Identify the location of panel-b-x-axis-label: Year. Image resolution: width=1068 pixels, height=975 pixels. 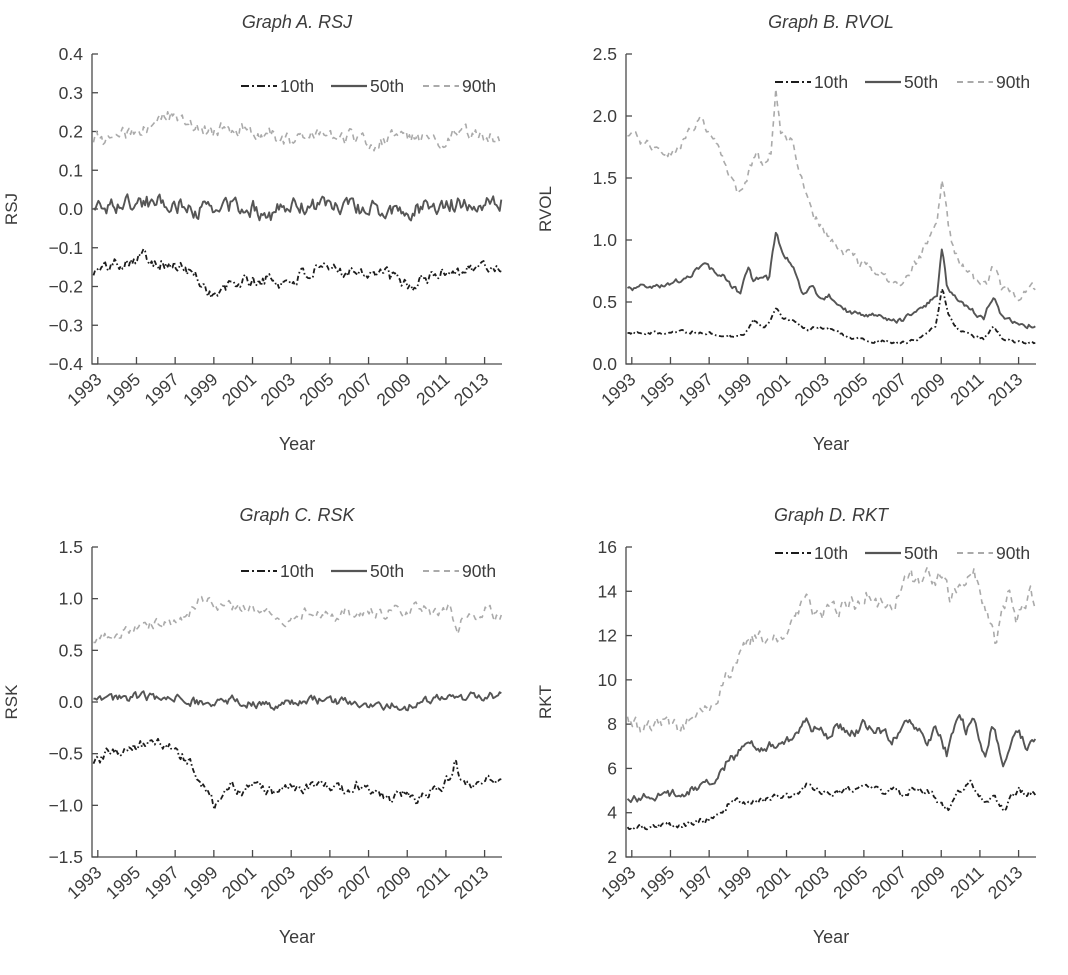
(831, 444).